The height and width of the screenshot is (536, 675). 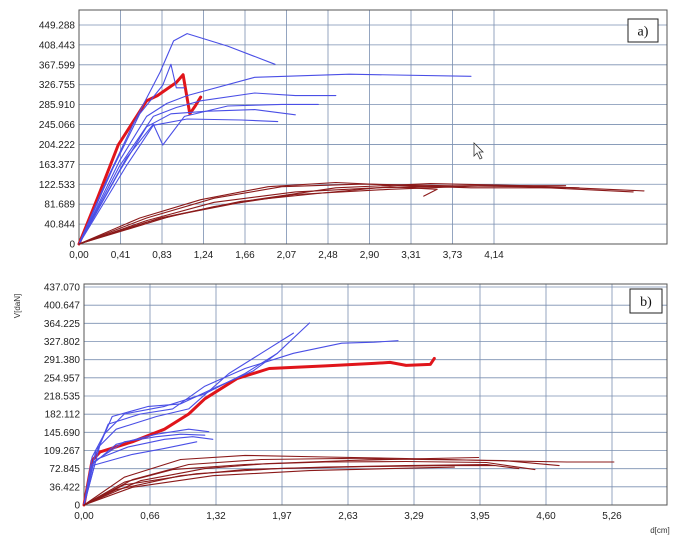 I want to click on panel-a-x-tick-label: 0,41, so click(x=121, y=255).